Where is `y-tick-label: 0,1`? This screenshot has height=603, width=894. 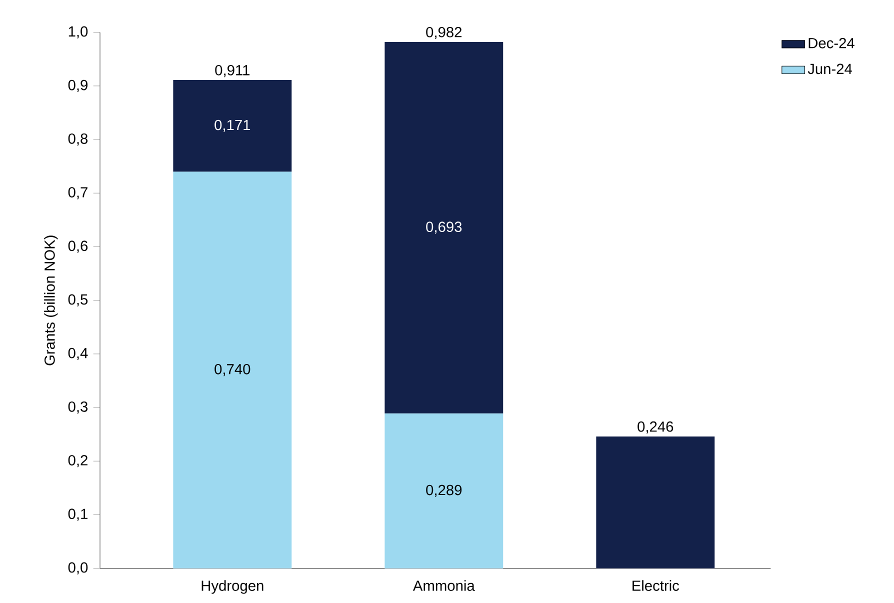 y-tick-label: 0,1 is located at coordinates (78, 514).